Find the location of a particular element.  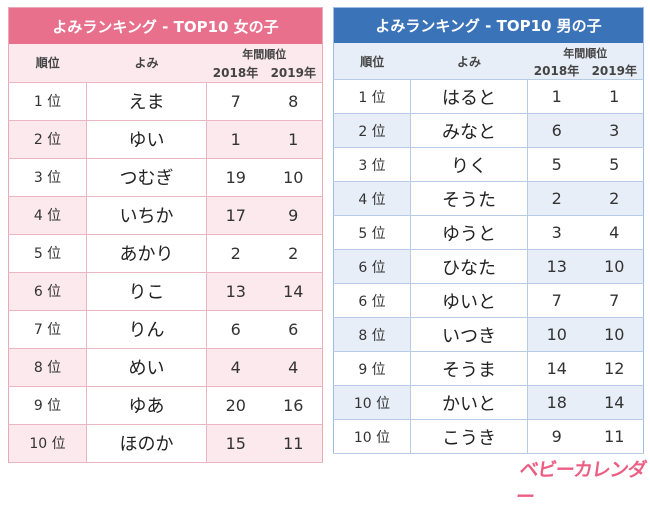

boys-2018-header: 2018年 is located at coordinates (556, 71).